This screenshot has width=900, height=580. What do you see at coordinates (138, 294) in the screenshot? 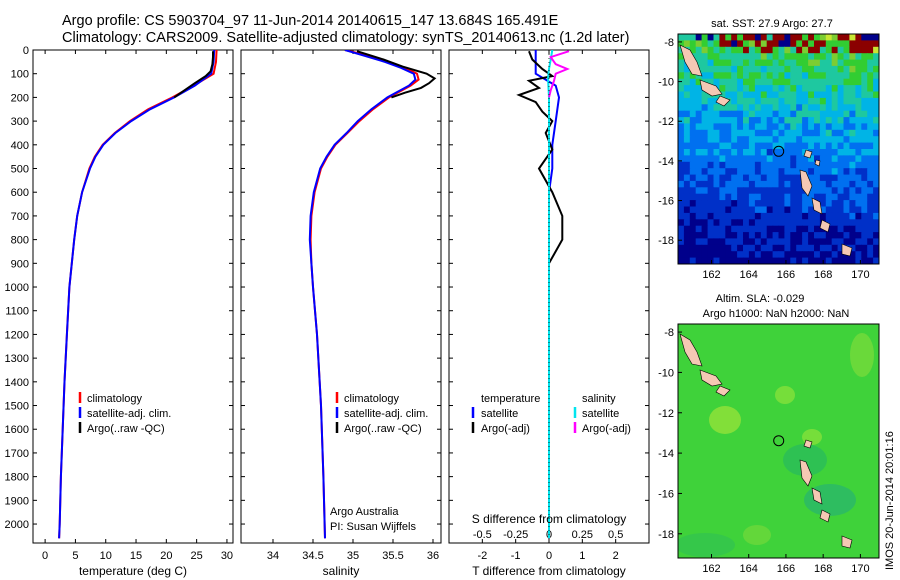
I see `temperature-lines` at bounding box center [138, 294].